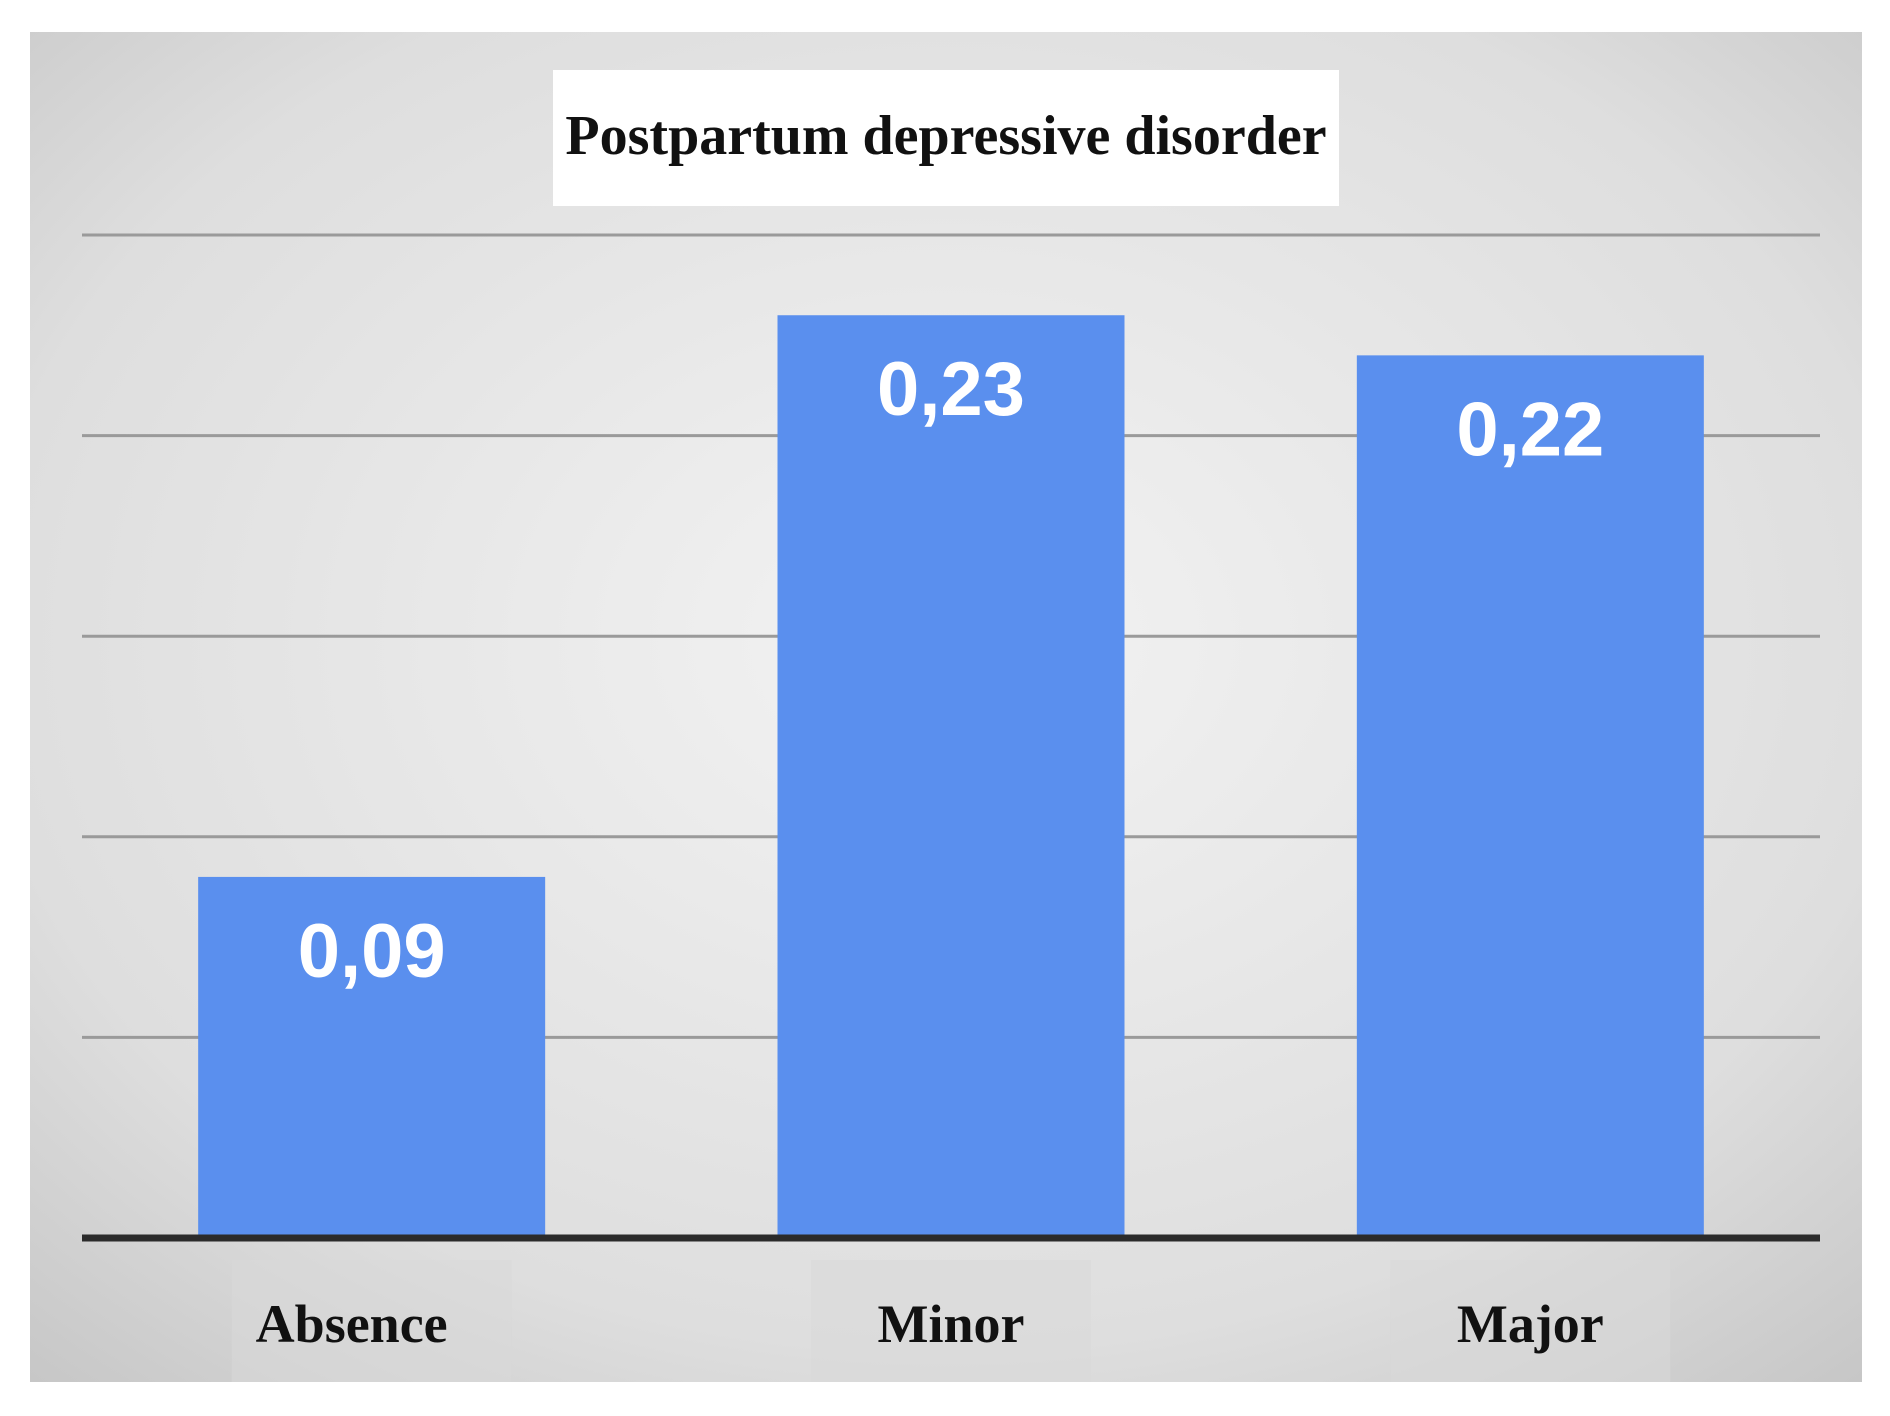 The height and width of the screenshot is (1416, 1890). What do you see at coordinates (1530, 429) in the screenshot?
I see `data-label-major: 0,22` at bounding box center [1530, 429].